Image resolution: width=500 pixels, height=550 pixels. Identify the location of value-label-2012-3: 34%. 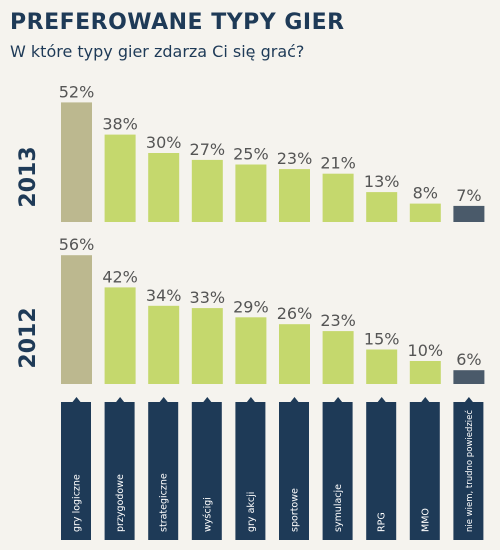
(164, 295).